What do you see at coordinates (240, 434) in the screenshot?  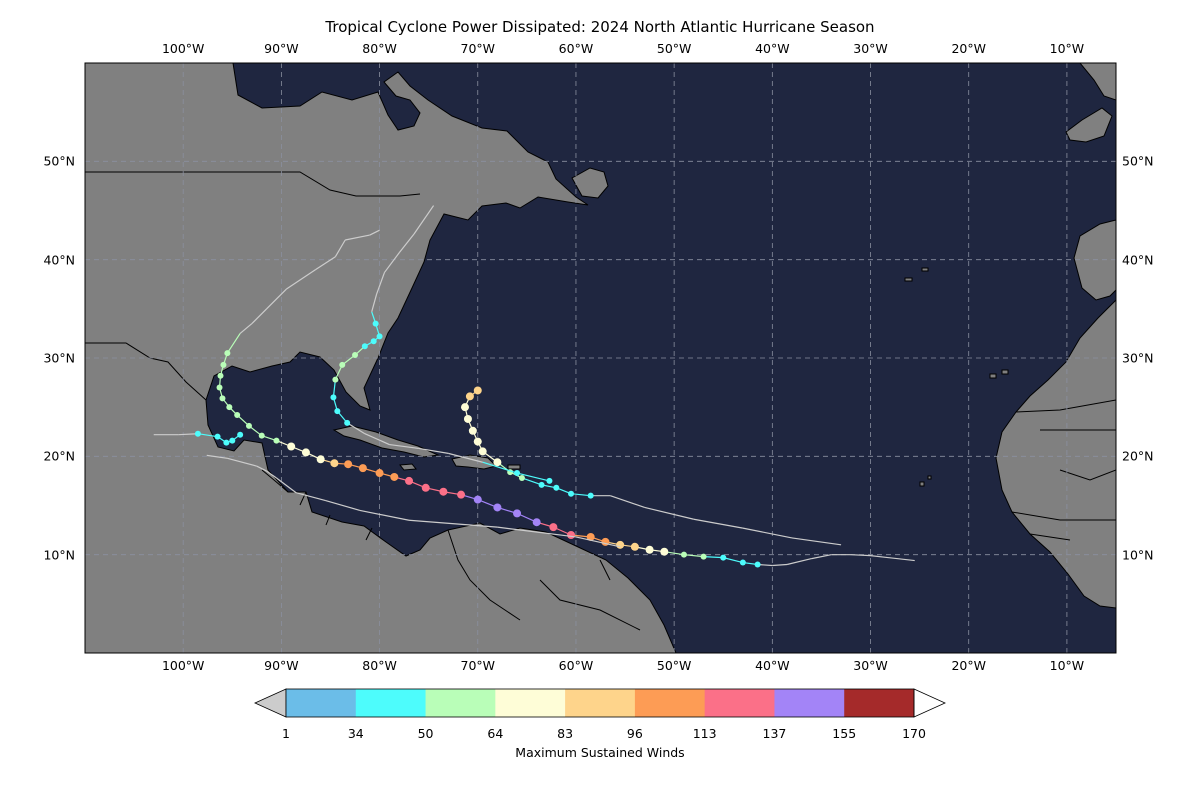 I see `track-2-point` at bounding box center [240, 434].